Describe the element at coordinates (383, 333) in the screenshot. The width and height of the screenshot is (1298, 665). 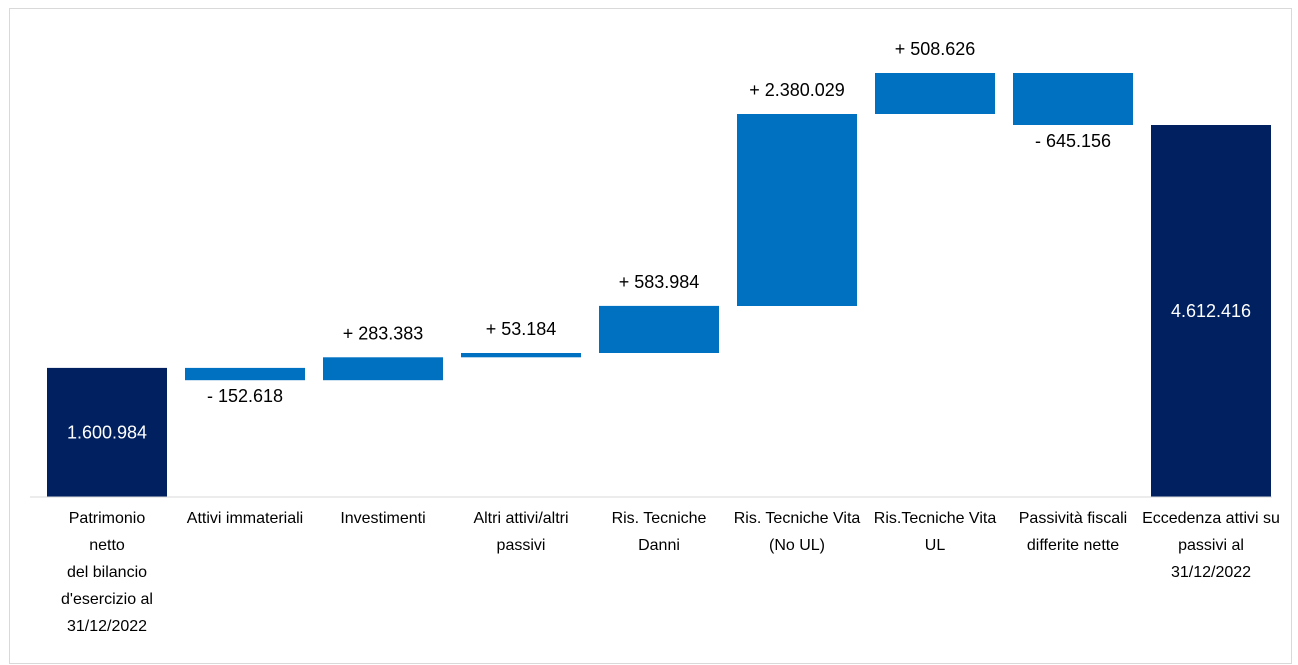
I see `data-label-2: + 283.383` at that location.